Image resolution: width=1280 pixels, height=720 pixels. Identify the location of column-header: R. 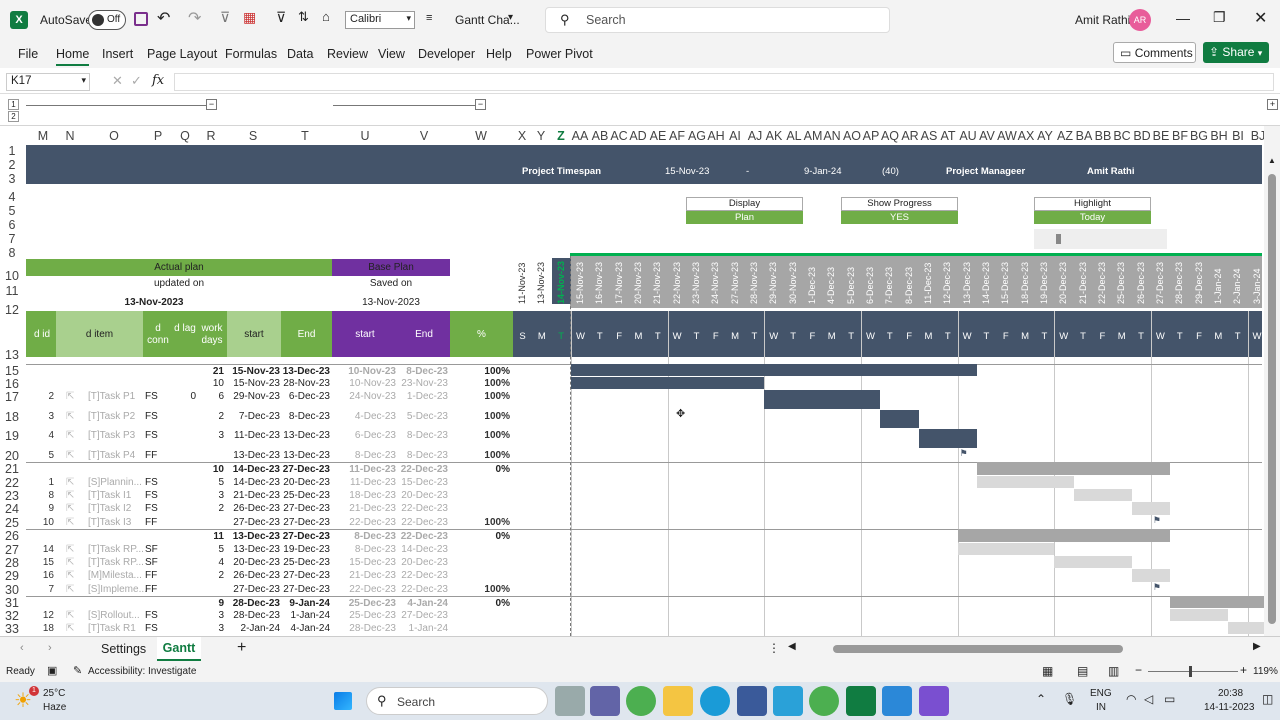
(211, 136).